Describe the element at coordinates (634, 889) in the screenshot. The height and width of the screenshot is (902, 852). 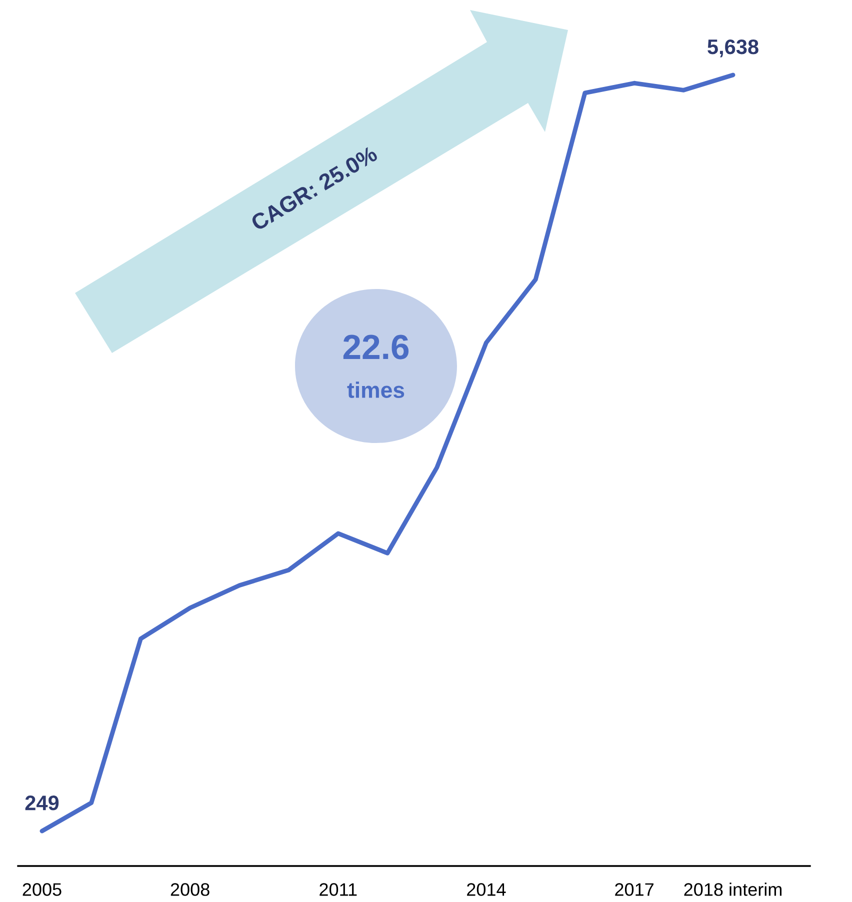
I see `x-tick-label: 2017` at that location.